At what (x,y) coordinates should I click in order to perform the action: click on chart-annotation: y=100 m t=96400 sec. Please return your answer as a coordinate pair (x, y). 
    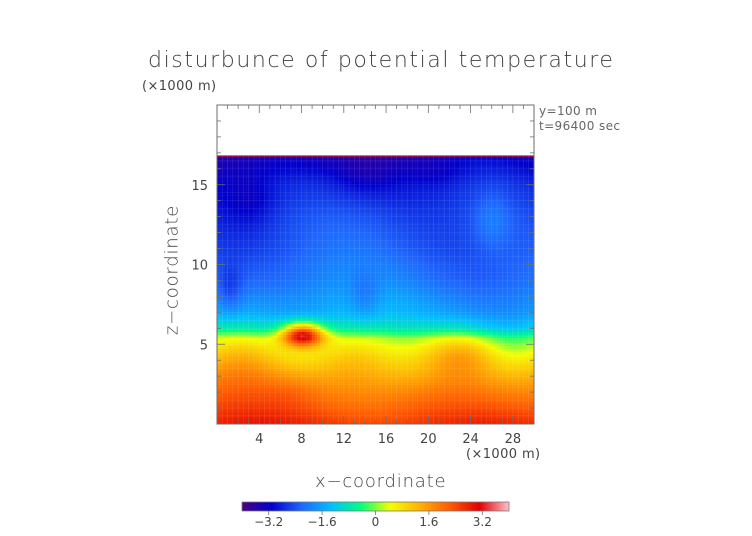
    Looking at the image, I should click on (579, 119).